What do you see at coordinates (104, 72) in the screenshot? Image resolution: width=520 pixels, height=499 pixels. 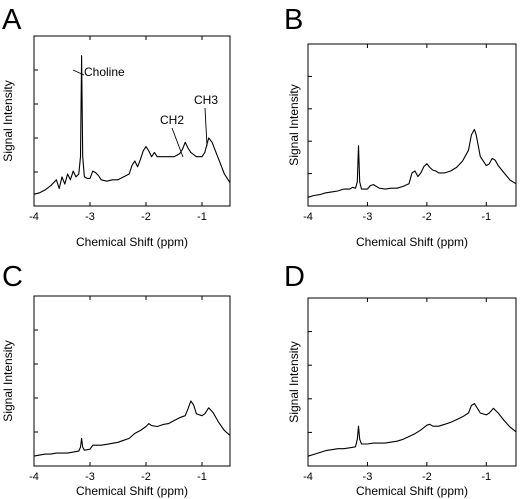 I see `annotation-label: Choline` at bounding box center [104, 72].